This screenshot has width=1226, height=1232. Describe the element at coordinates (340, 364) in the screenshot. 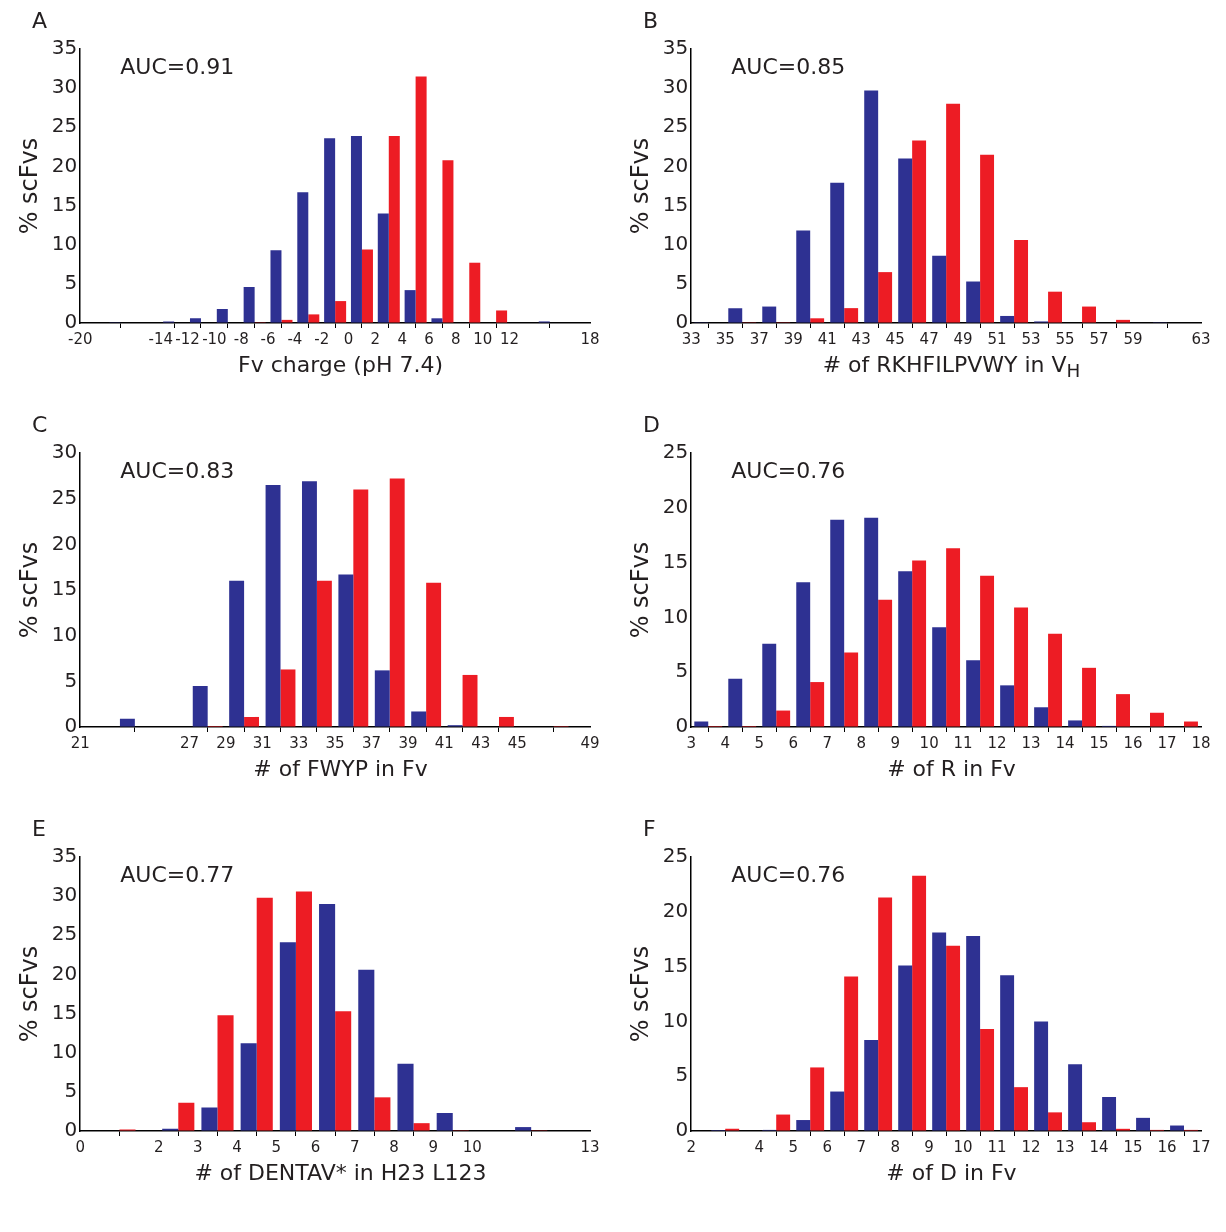

I see `x-axis-title: Fv charge (pH 7.4)` at that location.